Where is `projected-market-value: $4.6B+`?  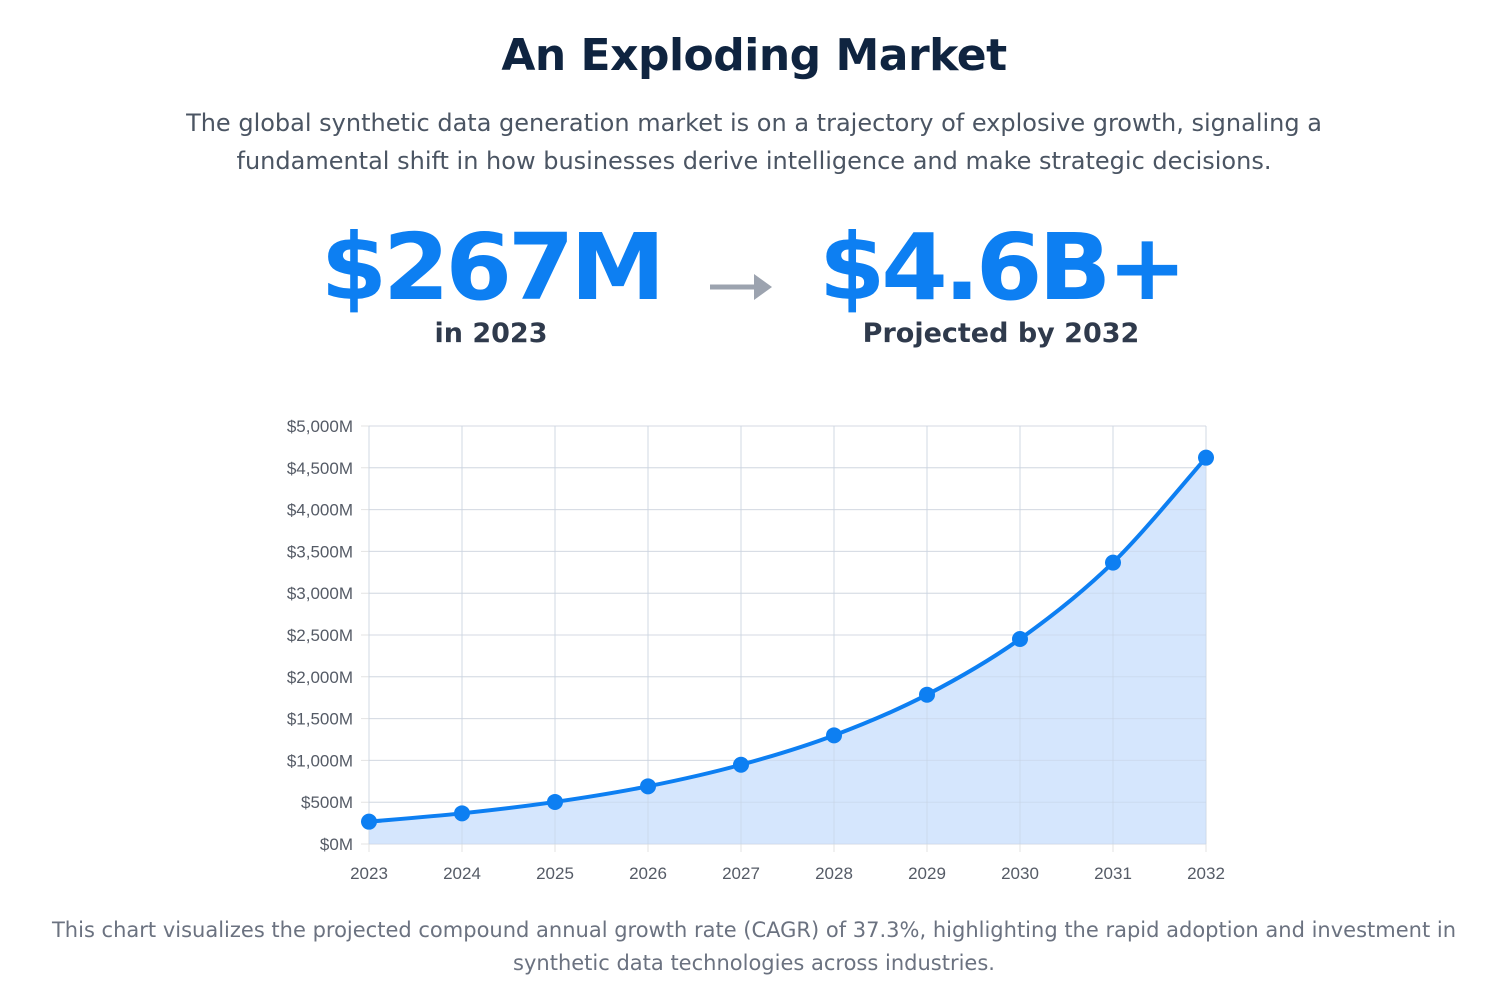
projected-market-value: $4.6B+ is located at coordinates (1002, 267).